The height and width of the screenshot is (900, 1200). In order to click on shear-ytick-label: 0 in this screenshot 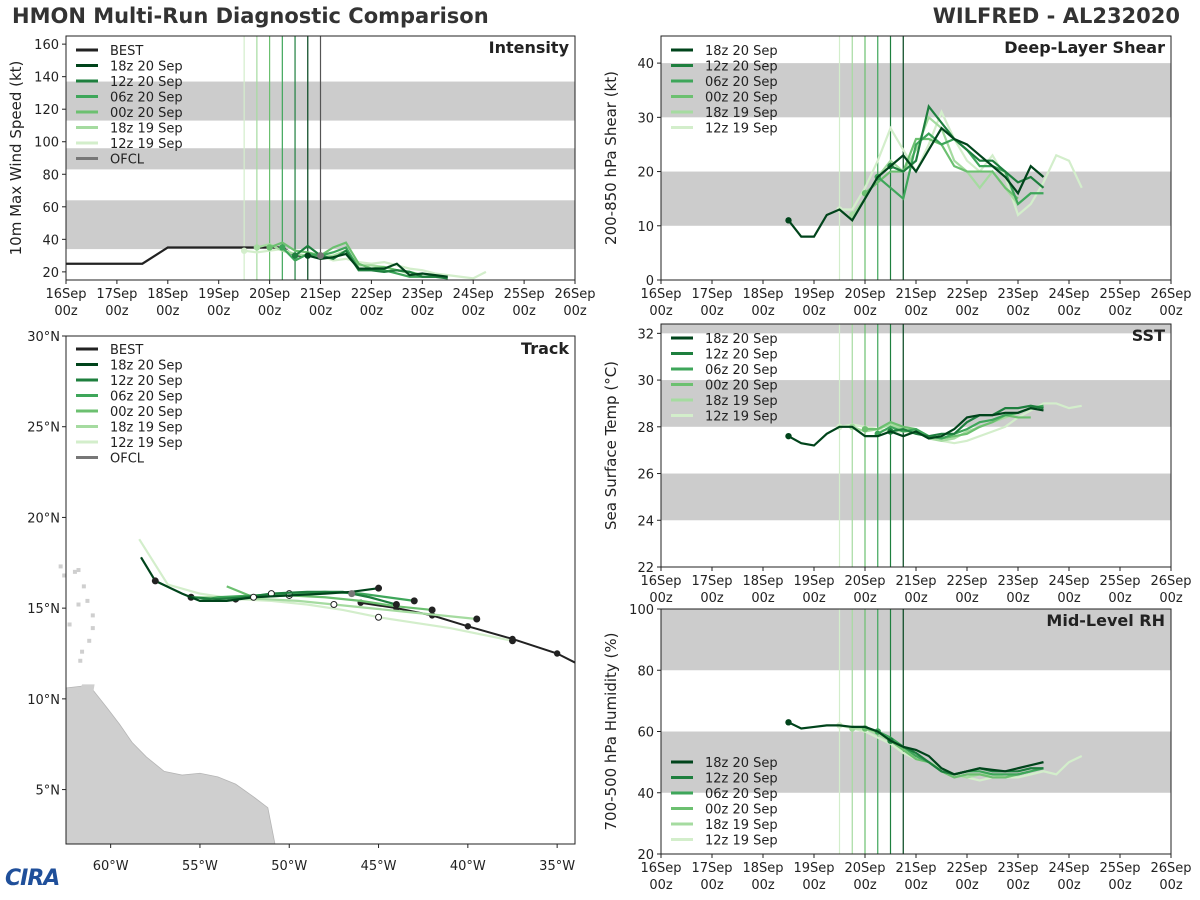, I will do `click(650, 281)`.